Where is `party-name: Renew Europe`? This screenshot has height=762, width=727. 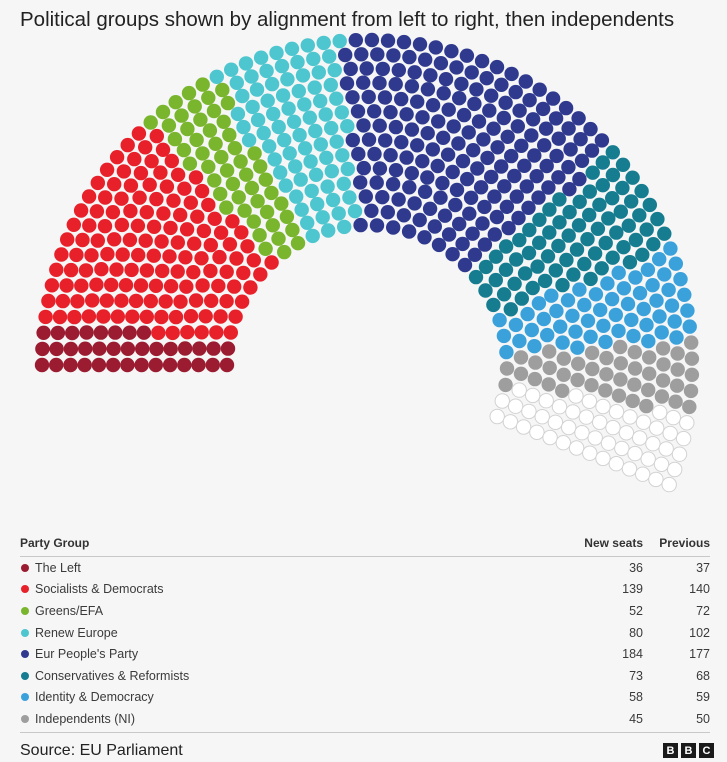 party-name: Renew Europe is located at coordinates (76, 632).